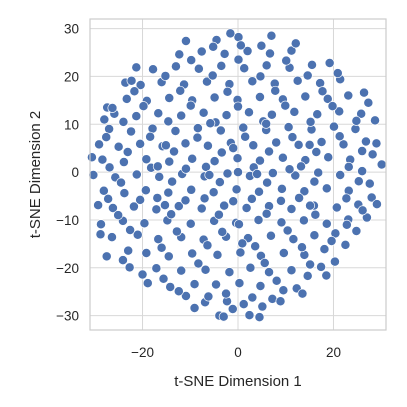 The width and height of the screenshot is (407, 407). I want to click on y-tick-label: 10, so click(71, 124).